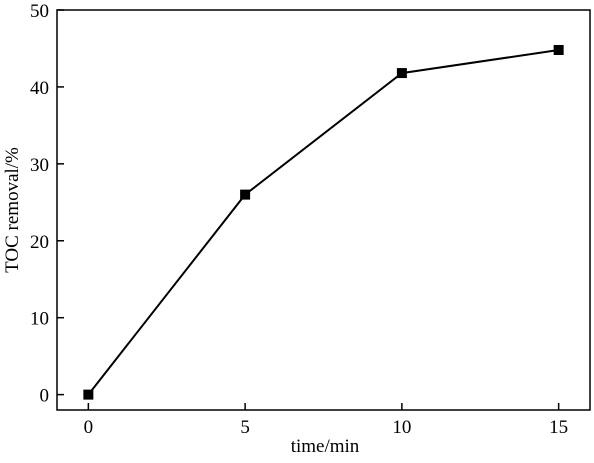 This screenshot has height=463, width=594. Describe the element at coordinates (325, 446) in the screenshot. I see `x-axis-label: time/min` at that location.